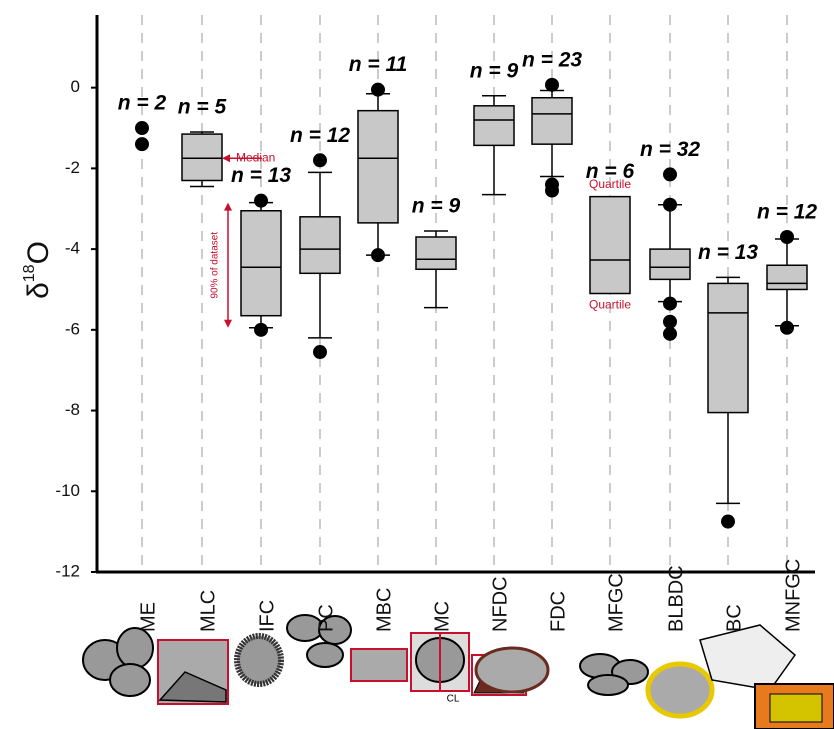 Image resolution: width=834 pixels, height=729 pixels. What do you see at coordinates (670, 149) in the screenshot?
I see `n-label: n = 32` at bounding box center [670, 149].